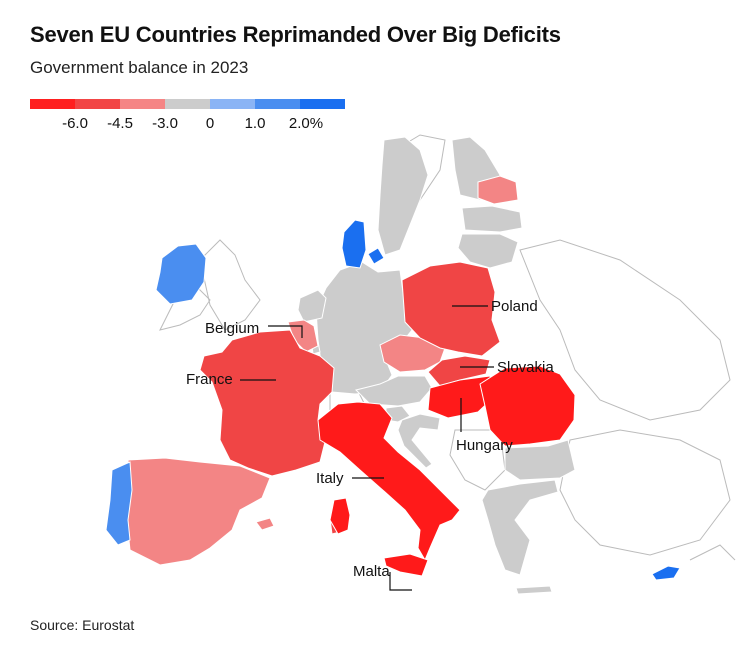 The height and width of the screenshot is (651, 755). What do you see at coordinates (534, 590) in the screenshot?
I see `country-crete` at bounding box center [534, 590].